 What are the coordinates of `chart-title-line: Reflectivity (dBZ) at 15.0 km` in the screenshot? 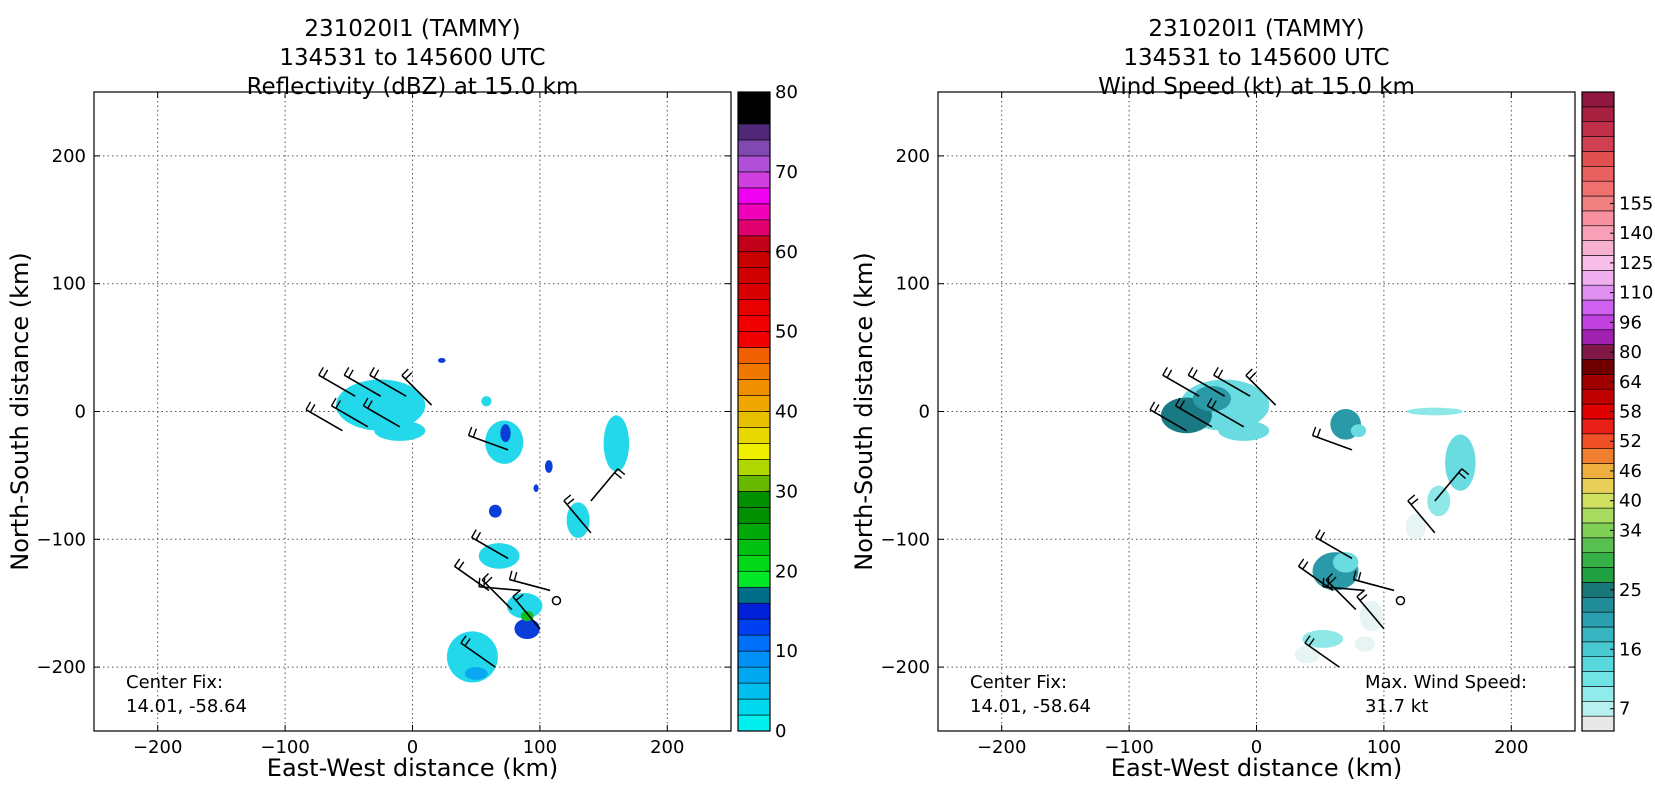 It's located at (413, 87).